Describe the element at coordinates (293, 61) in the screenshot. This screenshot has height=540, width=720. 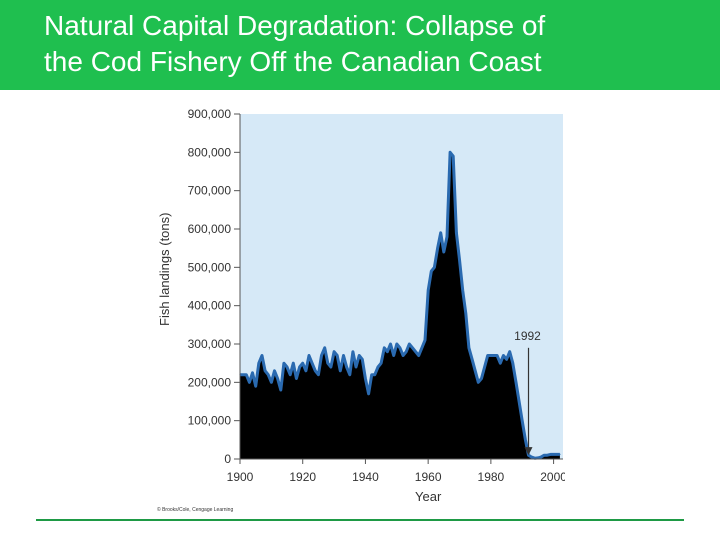
I see `slide-title-line-2: the Cod Fishery Off the Canadian Coast` at that location.